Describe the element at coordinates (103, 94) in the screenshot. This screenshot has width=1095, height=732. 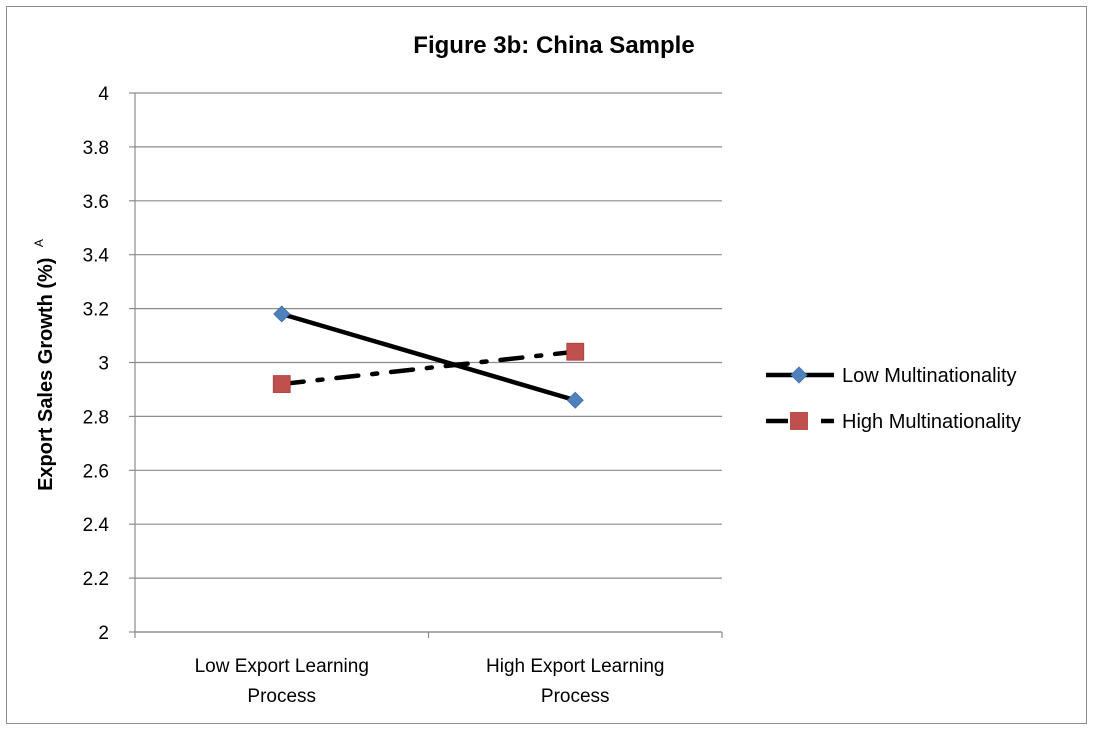
I see `y-tick-label: 4` at that location.